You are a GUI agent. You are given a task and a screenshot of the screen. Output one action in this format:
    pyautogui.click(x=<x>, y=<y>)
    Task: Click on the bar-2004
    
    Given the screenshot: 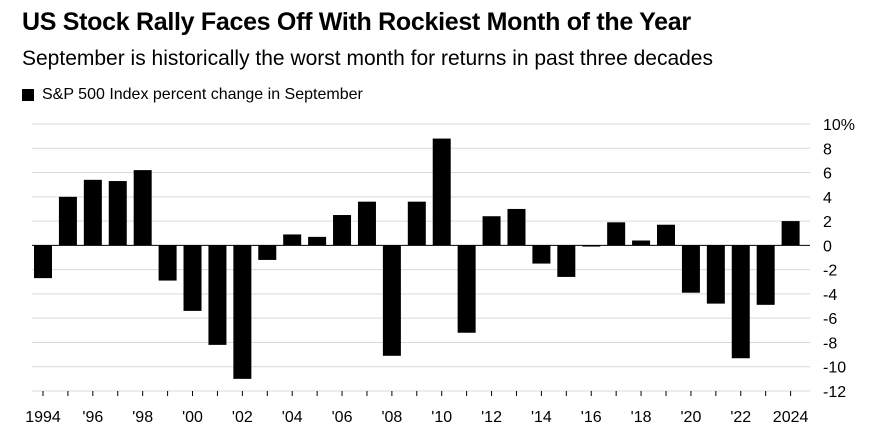 What is the action you would take?
    pyautogui.click(x=292, y=240)
    